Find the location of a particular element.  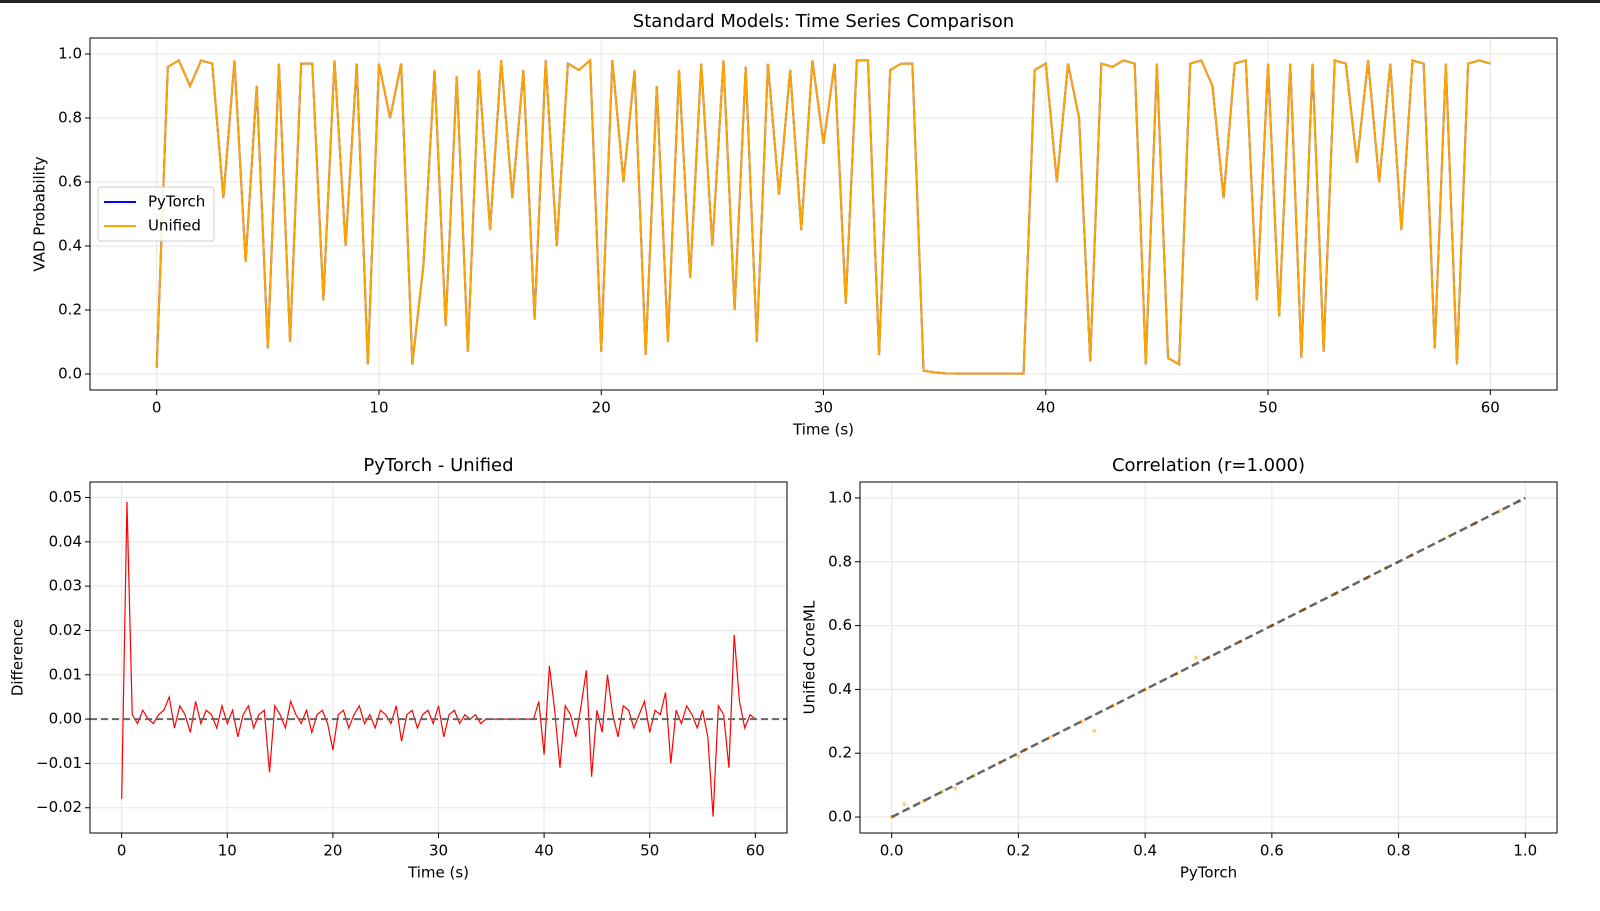

reference-line is located at coordinates (1208, 657).